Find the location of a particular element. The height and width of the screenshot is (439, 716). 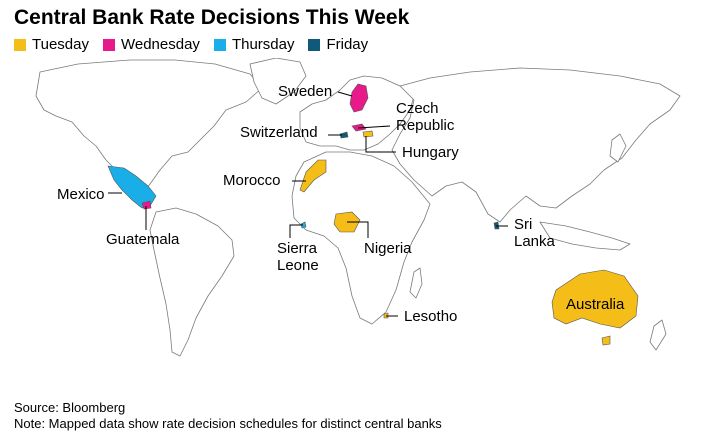

legend-swatch-friday is located at coordinates (314, 44).